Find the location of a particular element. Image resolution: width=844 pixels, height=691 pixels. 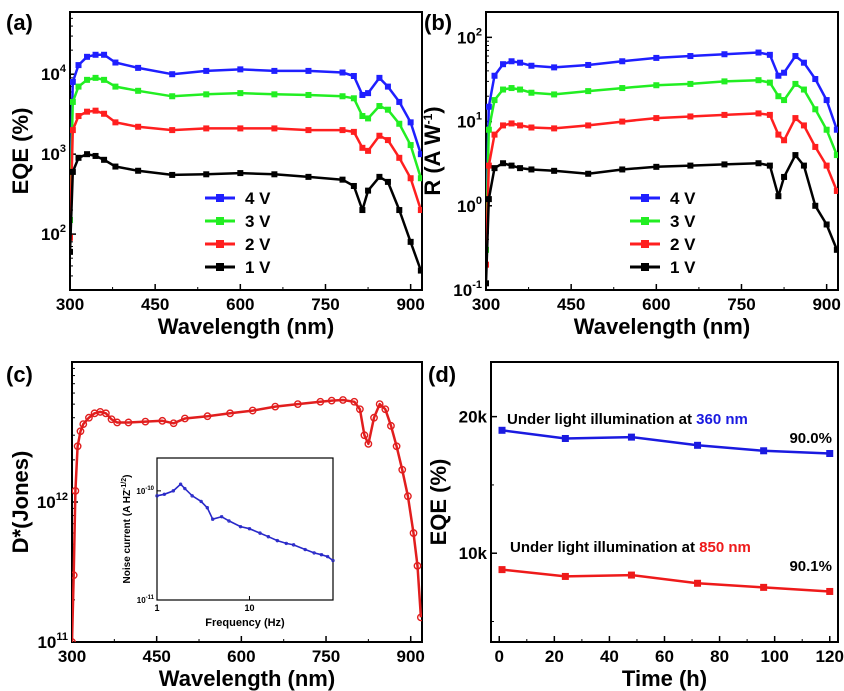

x-axis-title: Wavelength (nm) is located at coordinates (662, 326).